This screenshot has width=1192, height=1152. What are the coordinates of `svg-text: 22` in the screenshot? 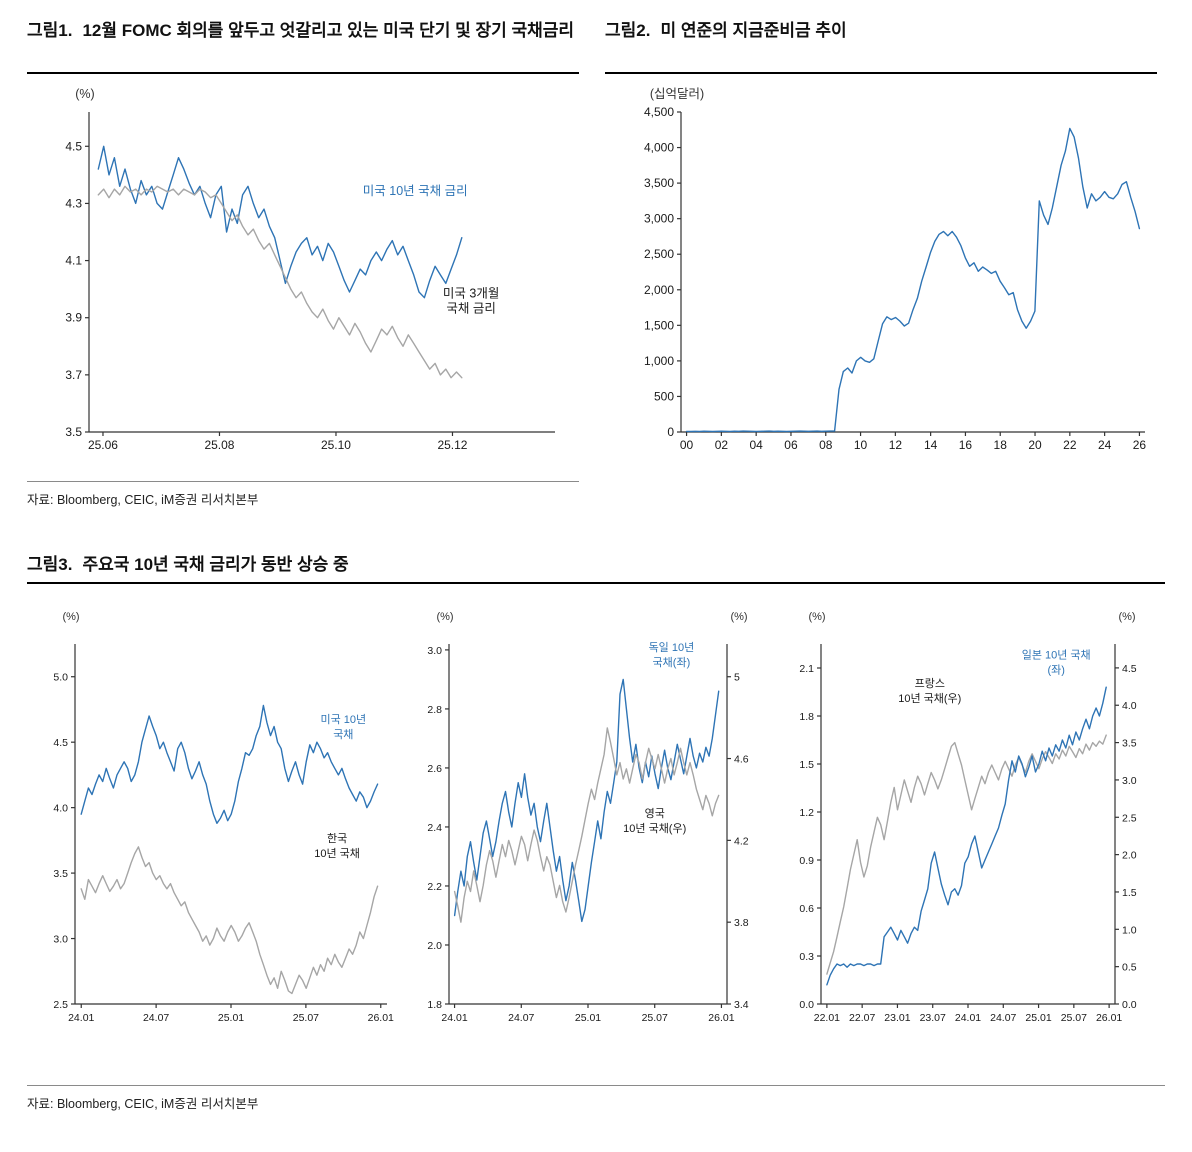 It's located at (1070, 445).